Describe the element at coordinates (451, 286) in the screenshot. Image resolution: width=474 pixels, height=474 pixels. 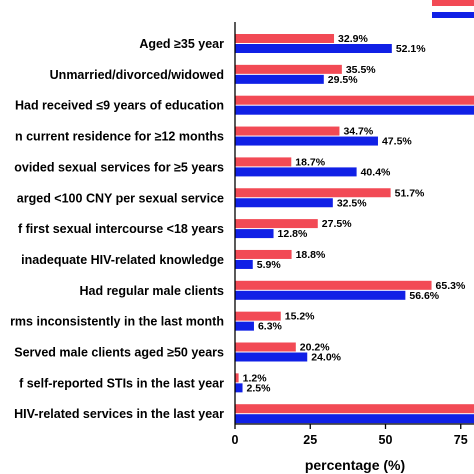
I see `data-label: 65.3%` at that location.